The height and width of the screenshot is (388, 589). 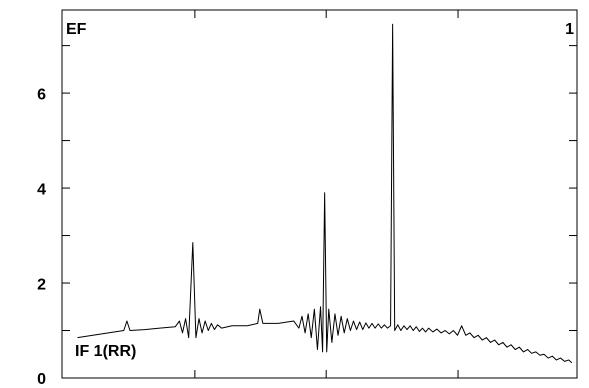 I want to click on annotation: IF 1(RR), so click(x=105, y=351).